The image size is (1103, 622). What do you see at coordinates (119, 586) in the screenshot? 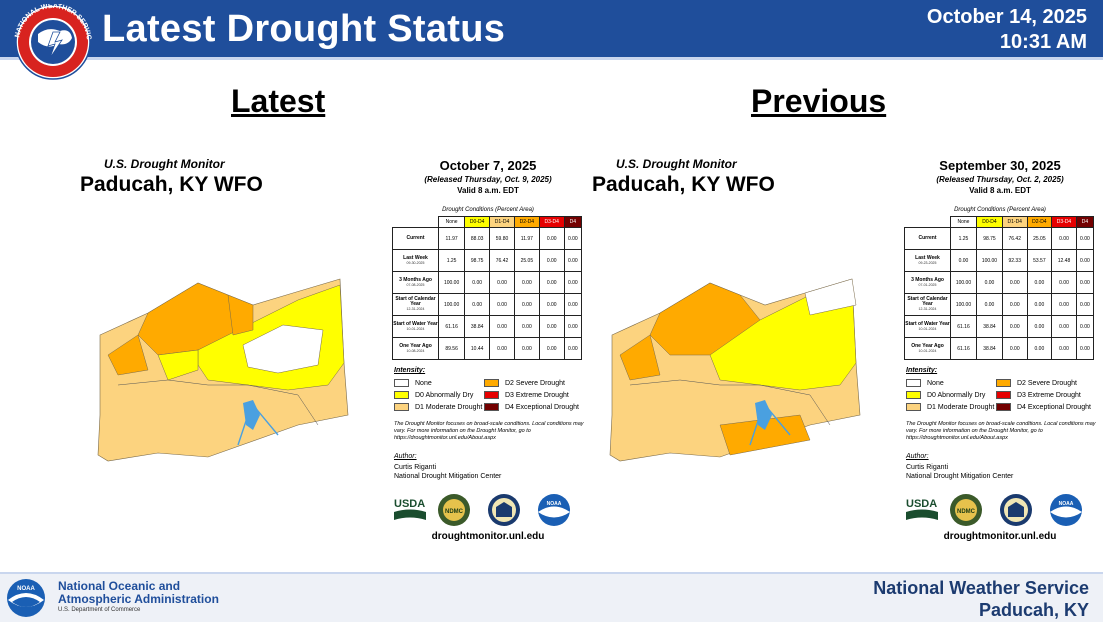
I see `noaa-name-line1: National Oceanic and` at bounding box center [119, 586].